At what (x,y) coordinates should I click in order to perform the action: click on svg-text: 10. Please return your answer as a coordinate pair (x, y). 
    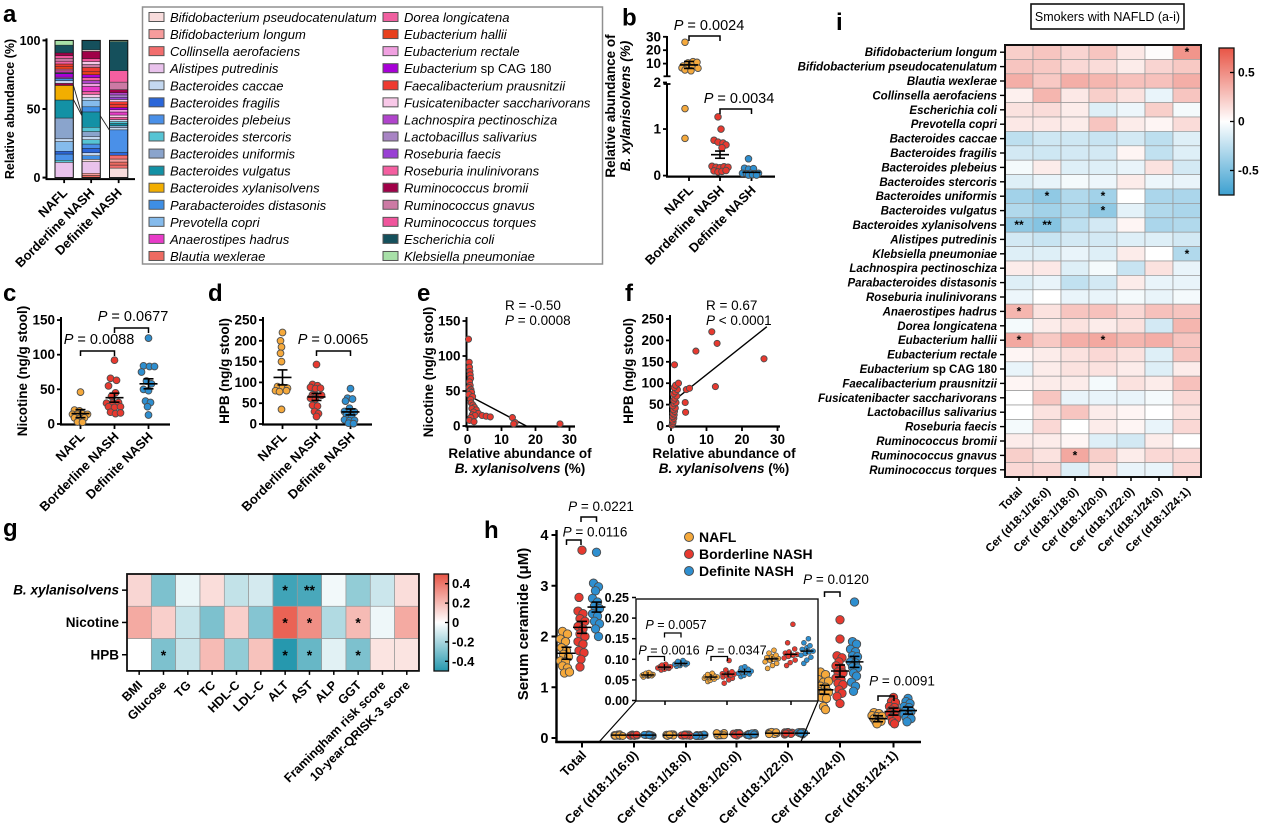
    Looking at the image, I should click on (501, 439).